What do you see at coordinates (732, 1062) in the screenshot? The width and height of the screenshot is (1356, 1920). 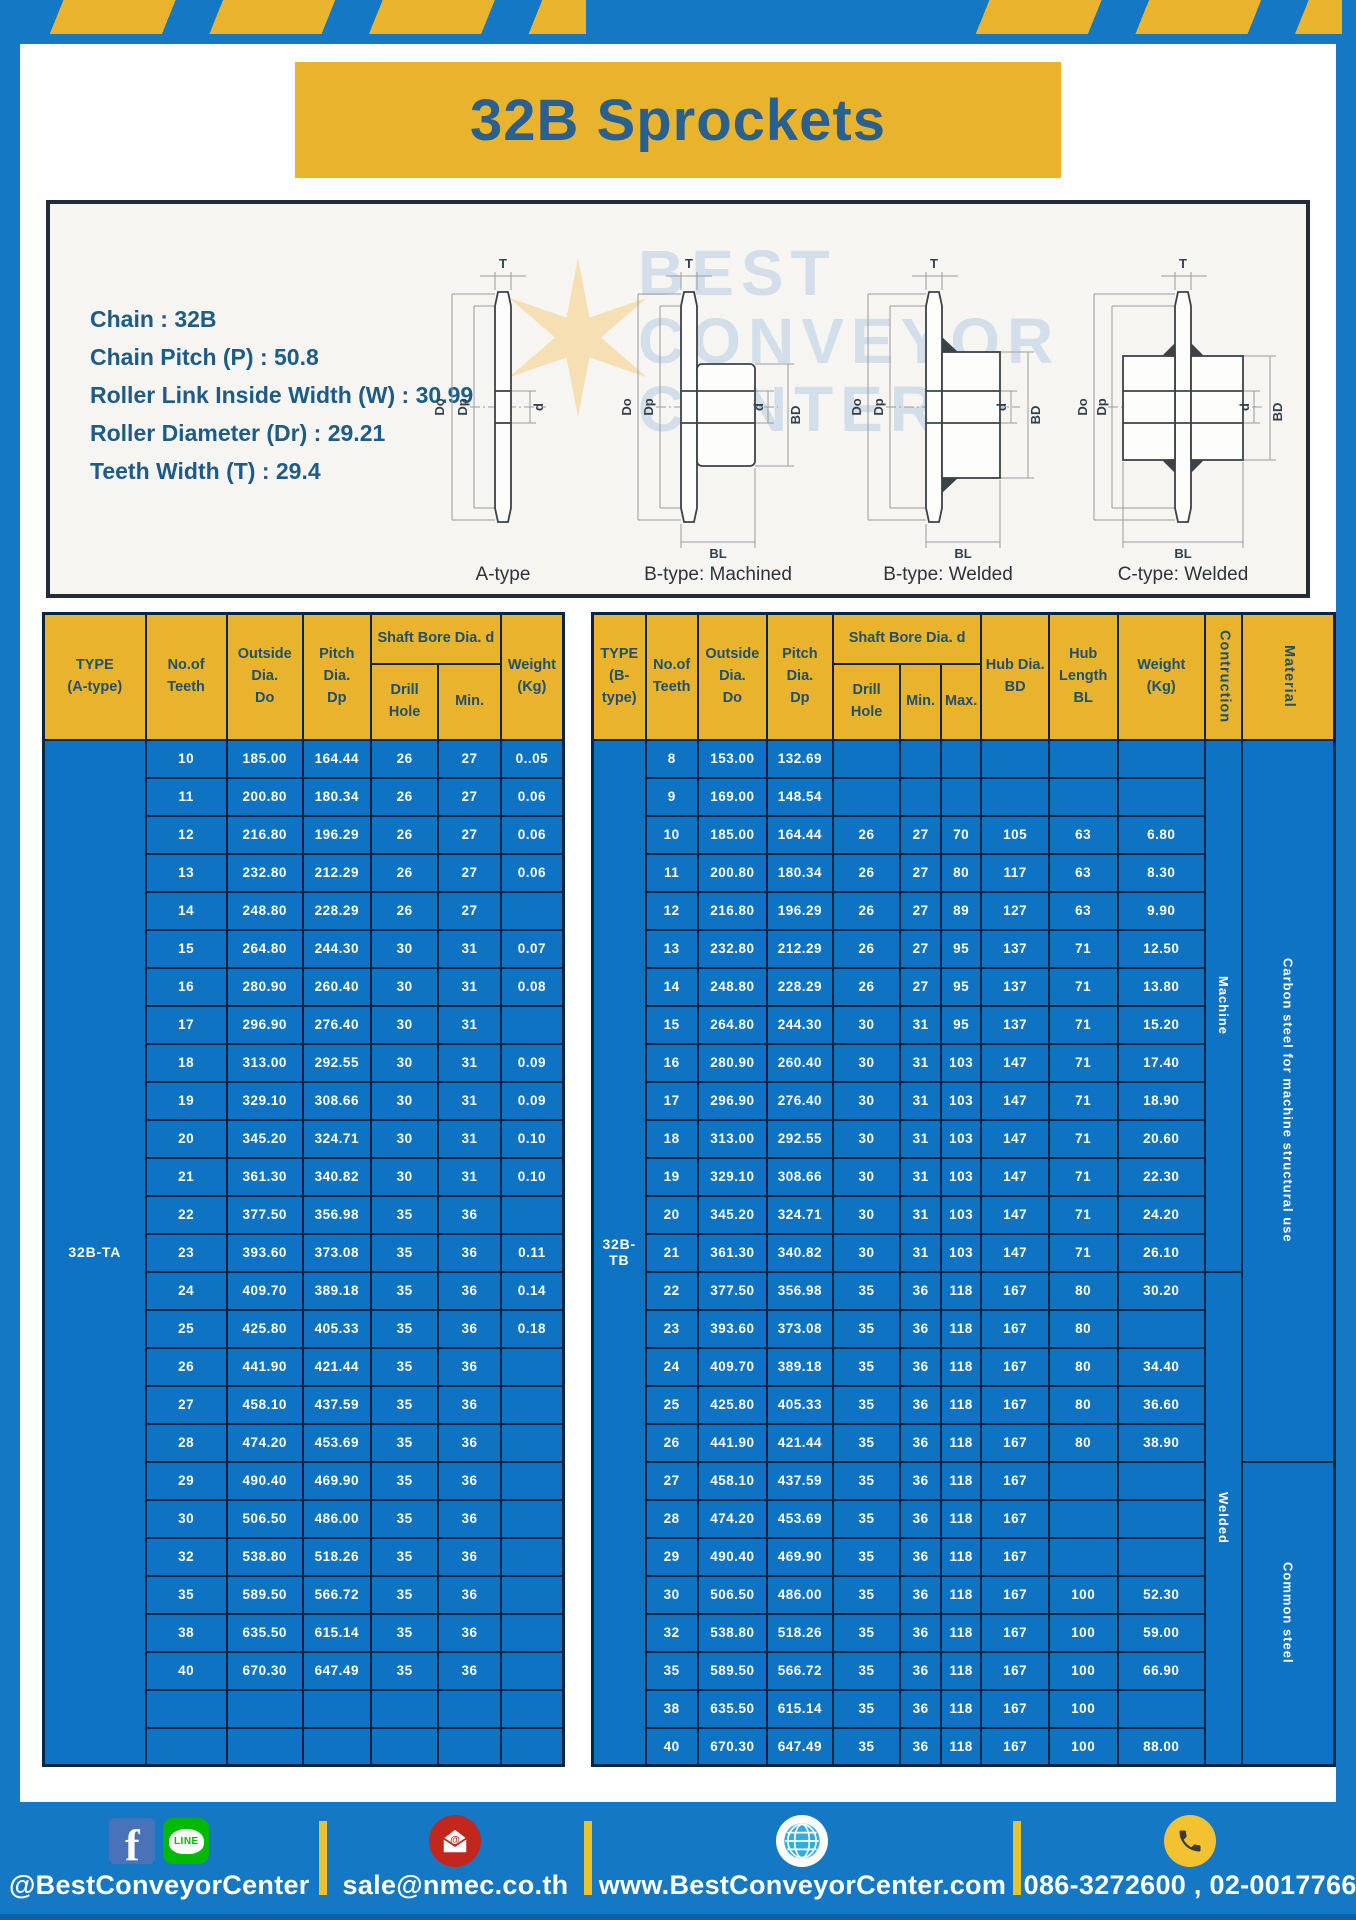 I see `table-cell: 280.90` at bounding box center [732, 1062].